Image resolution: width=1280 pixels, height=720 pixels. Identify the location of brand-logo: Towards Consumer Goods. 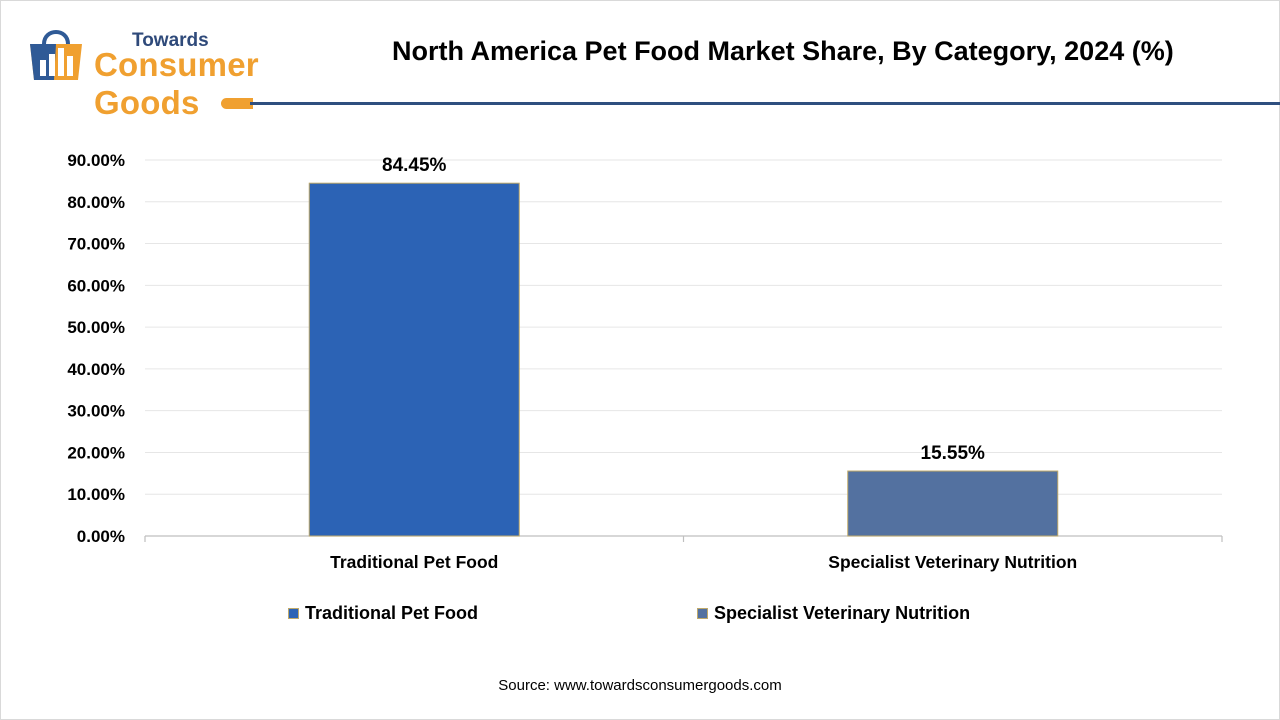
(192, 69).